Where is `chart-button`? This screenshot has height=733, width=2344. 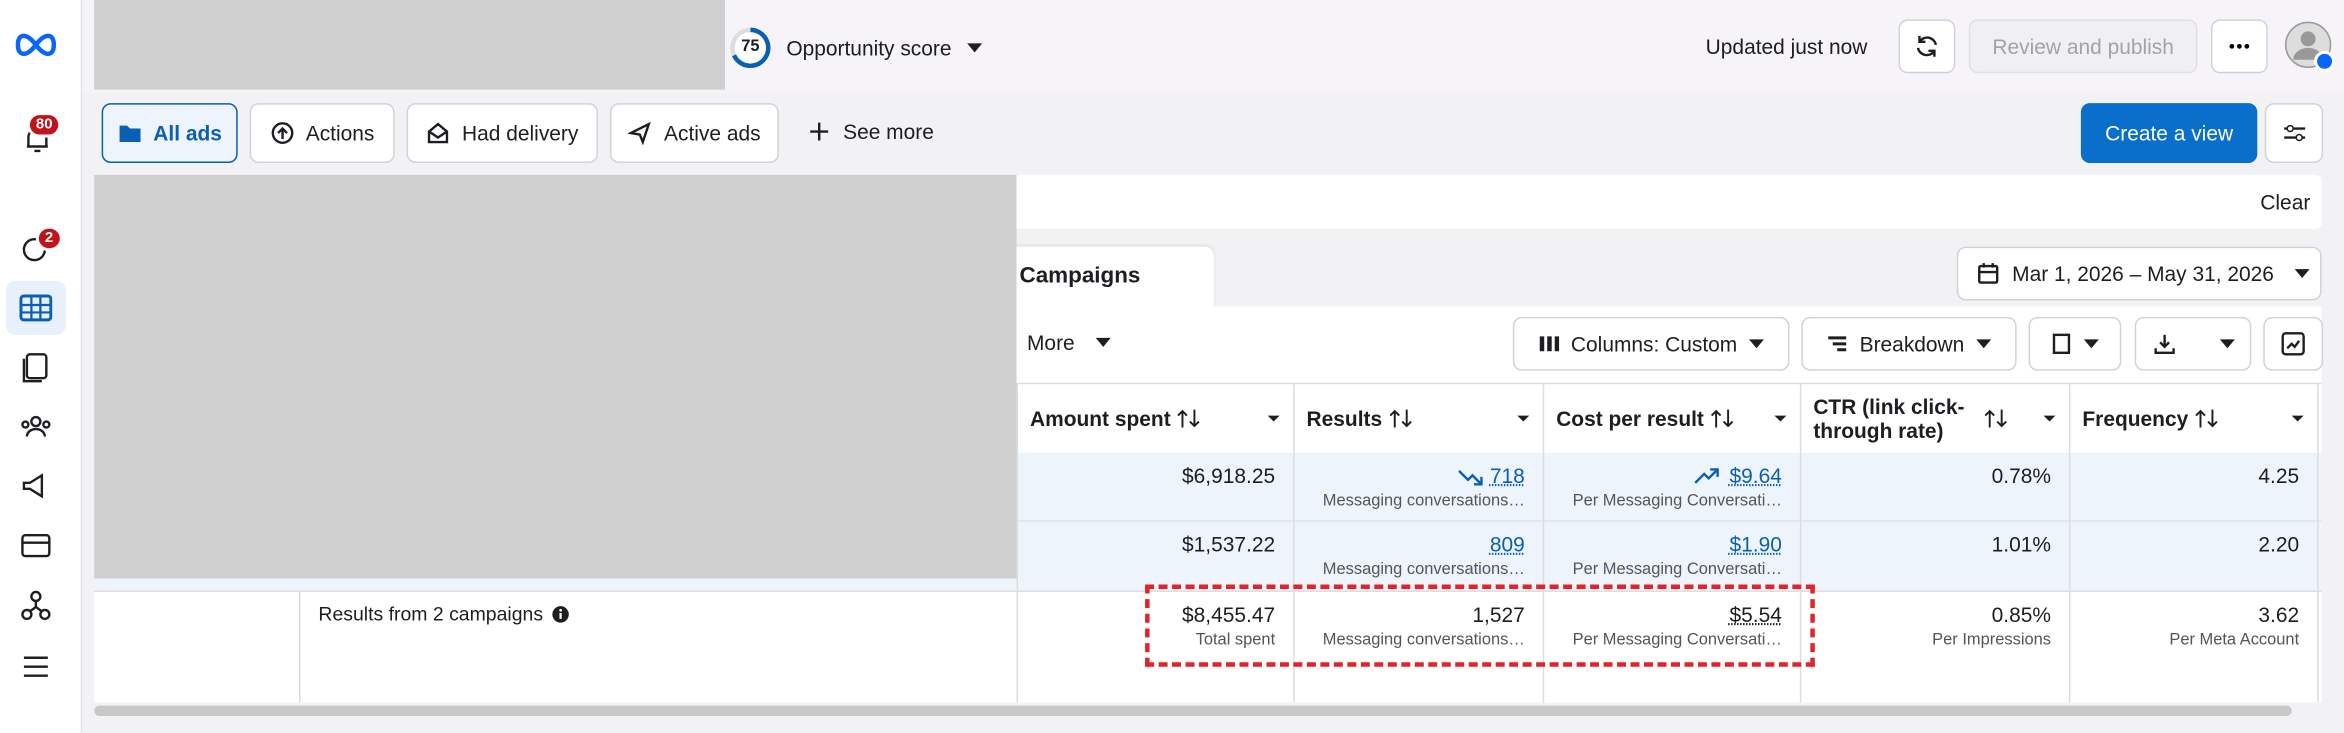 chart-button is located at coordinates (2293, 343).